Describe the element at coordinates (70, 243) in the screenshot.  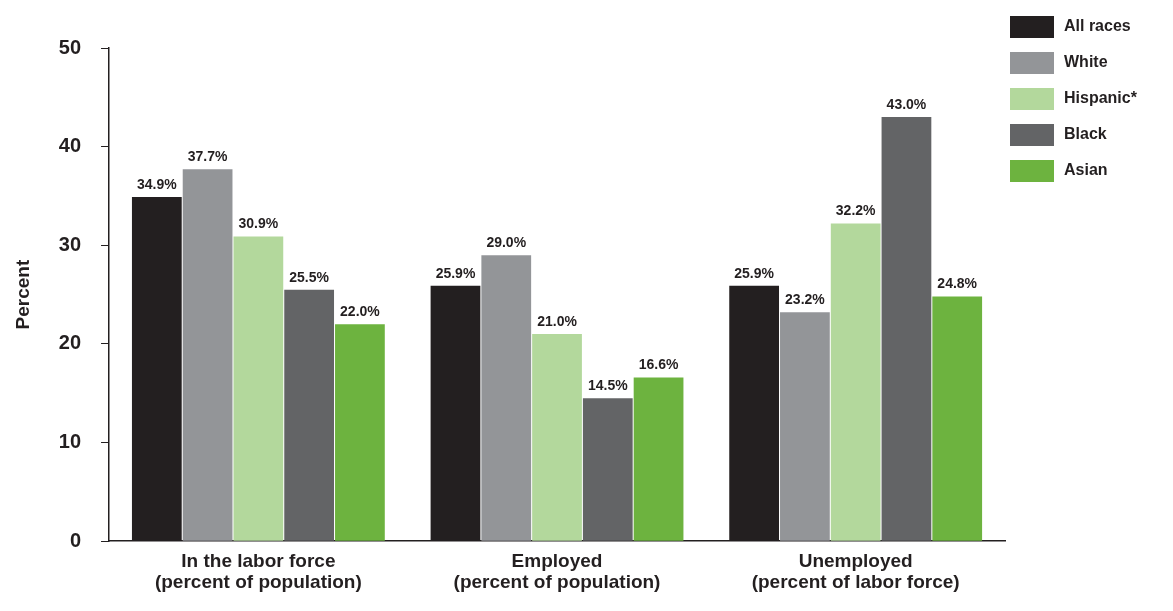
I see `y-tick-label: 30` at that location.